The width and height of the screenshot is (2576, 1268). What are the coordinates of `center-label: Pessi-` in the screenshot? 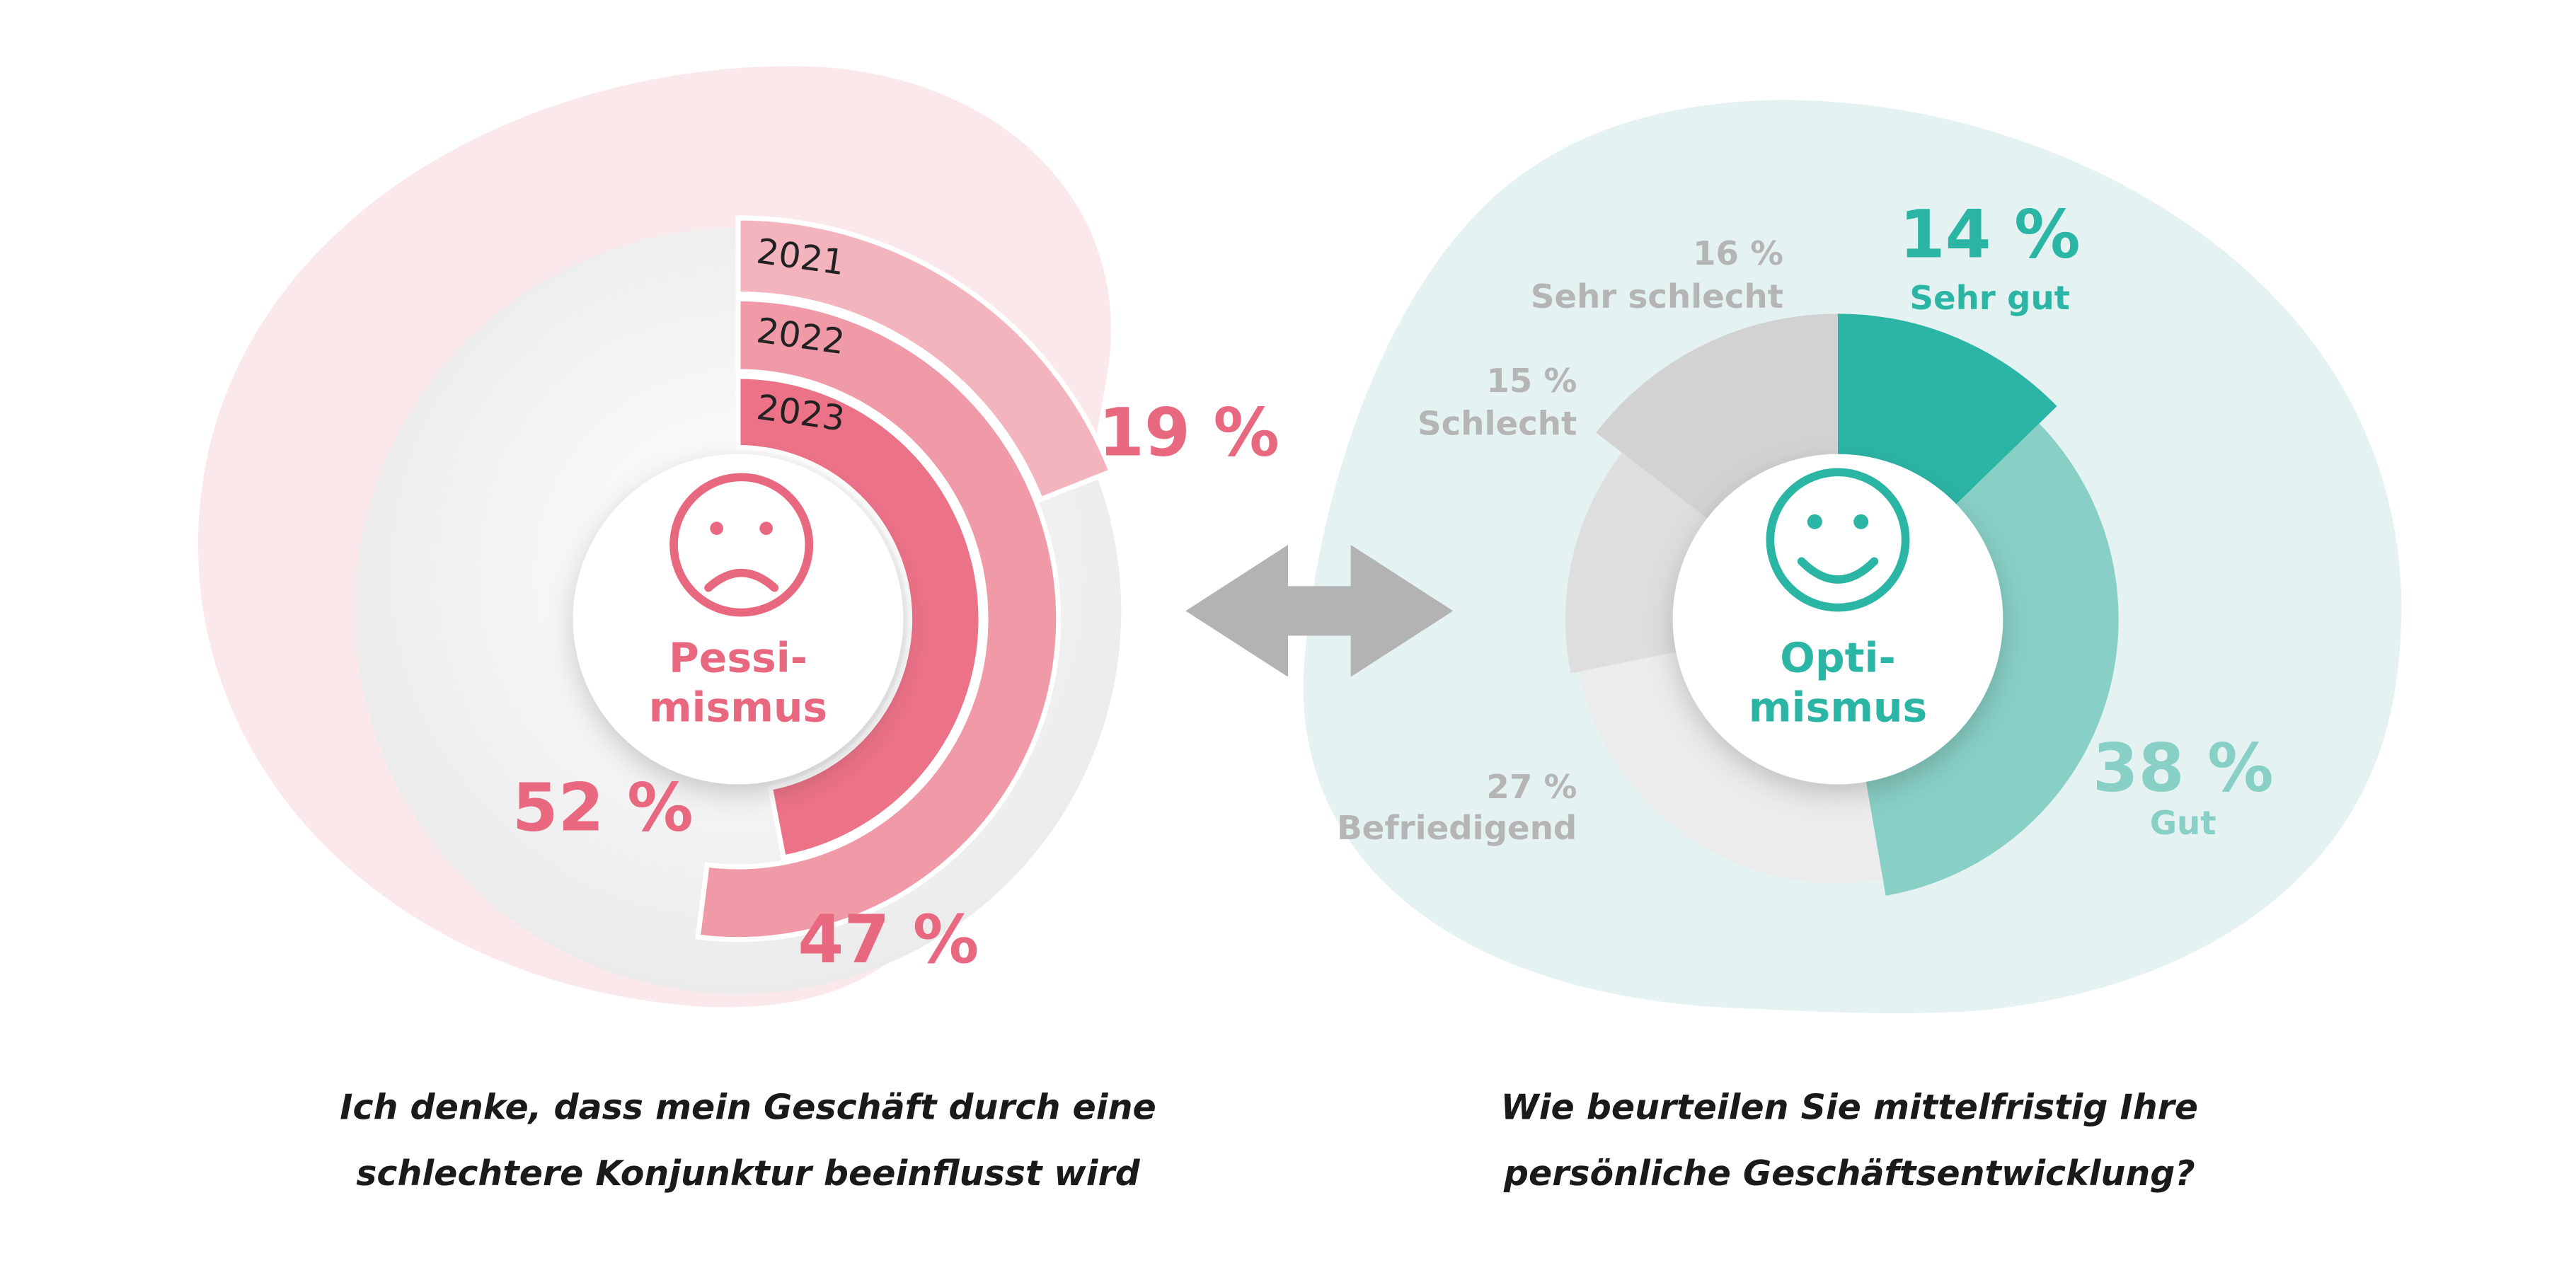 It's located at (738, 657).